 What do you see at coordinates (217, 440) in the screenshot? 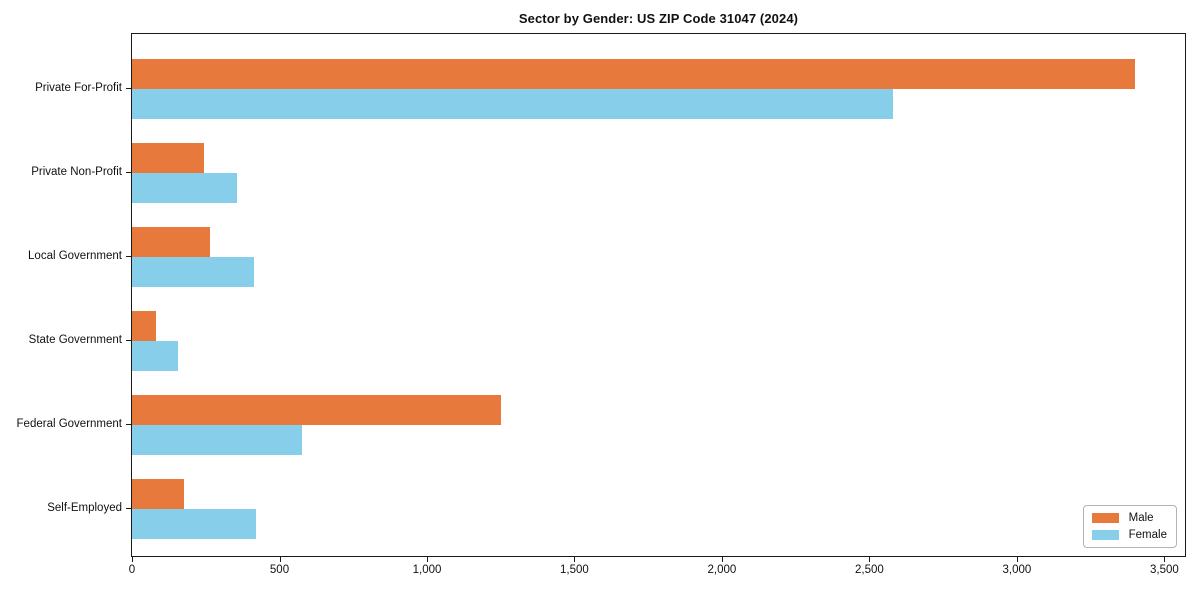
I see `bar-female-federal-government` at bounding box center [217, 440].